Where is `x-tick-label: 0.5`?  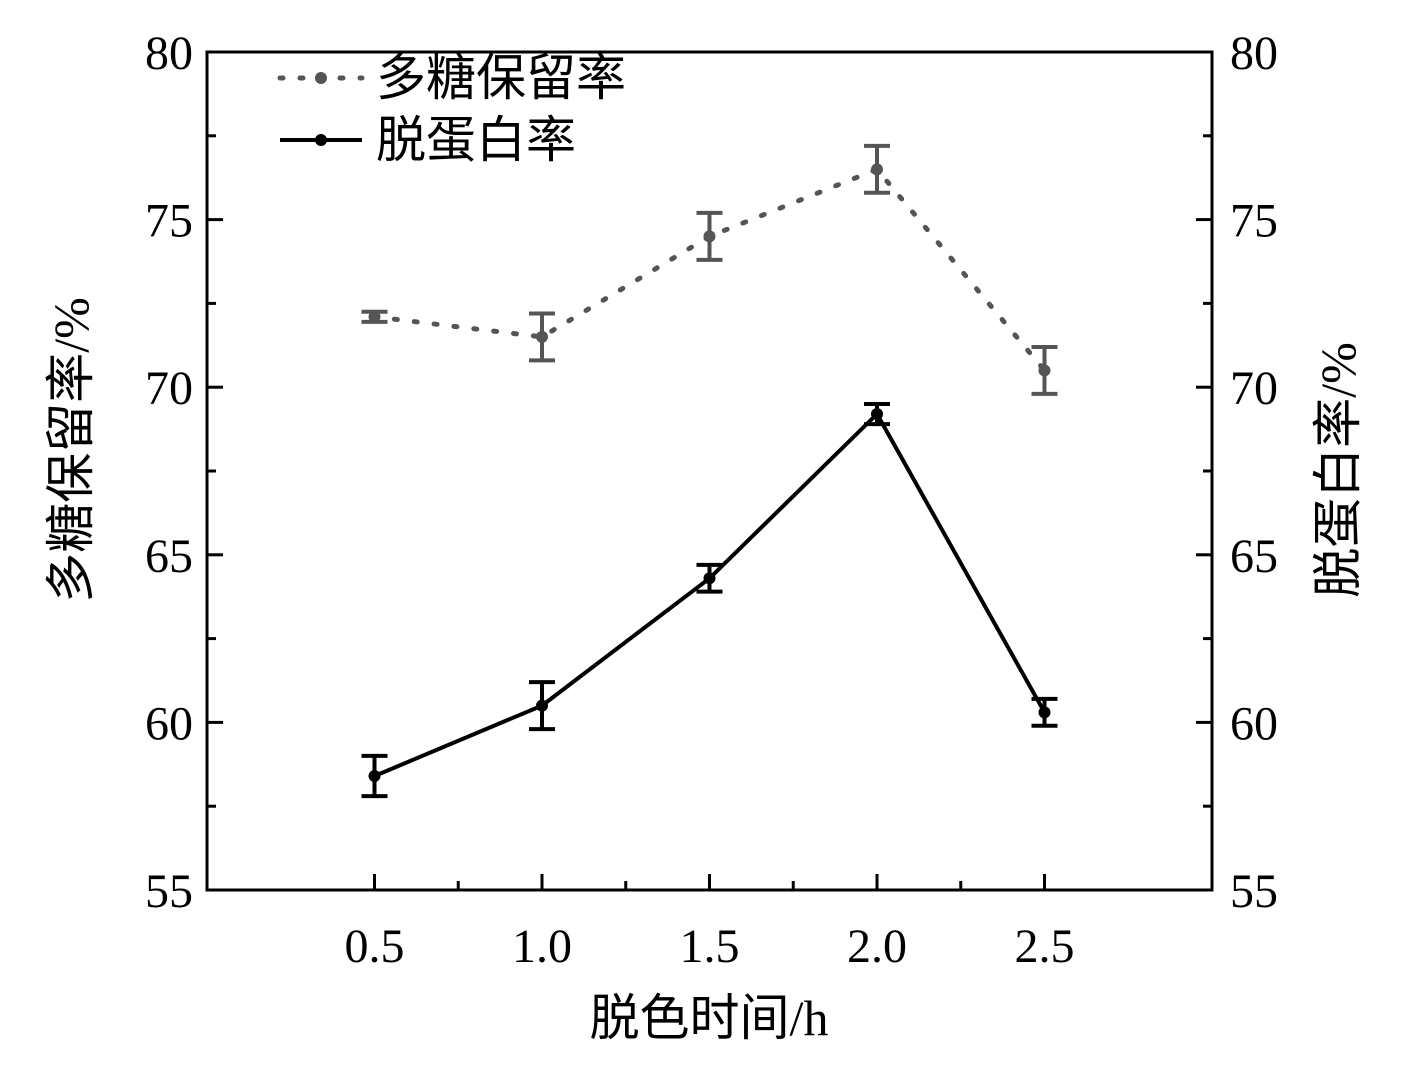 x-tick-label: 0.5 is located at coordinates (375, 946).